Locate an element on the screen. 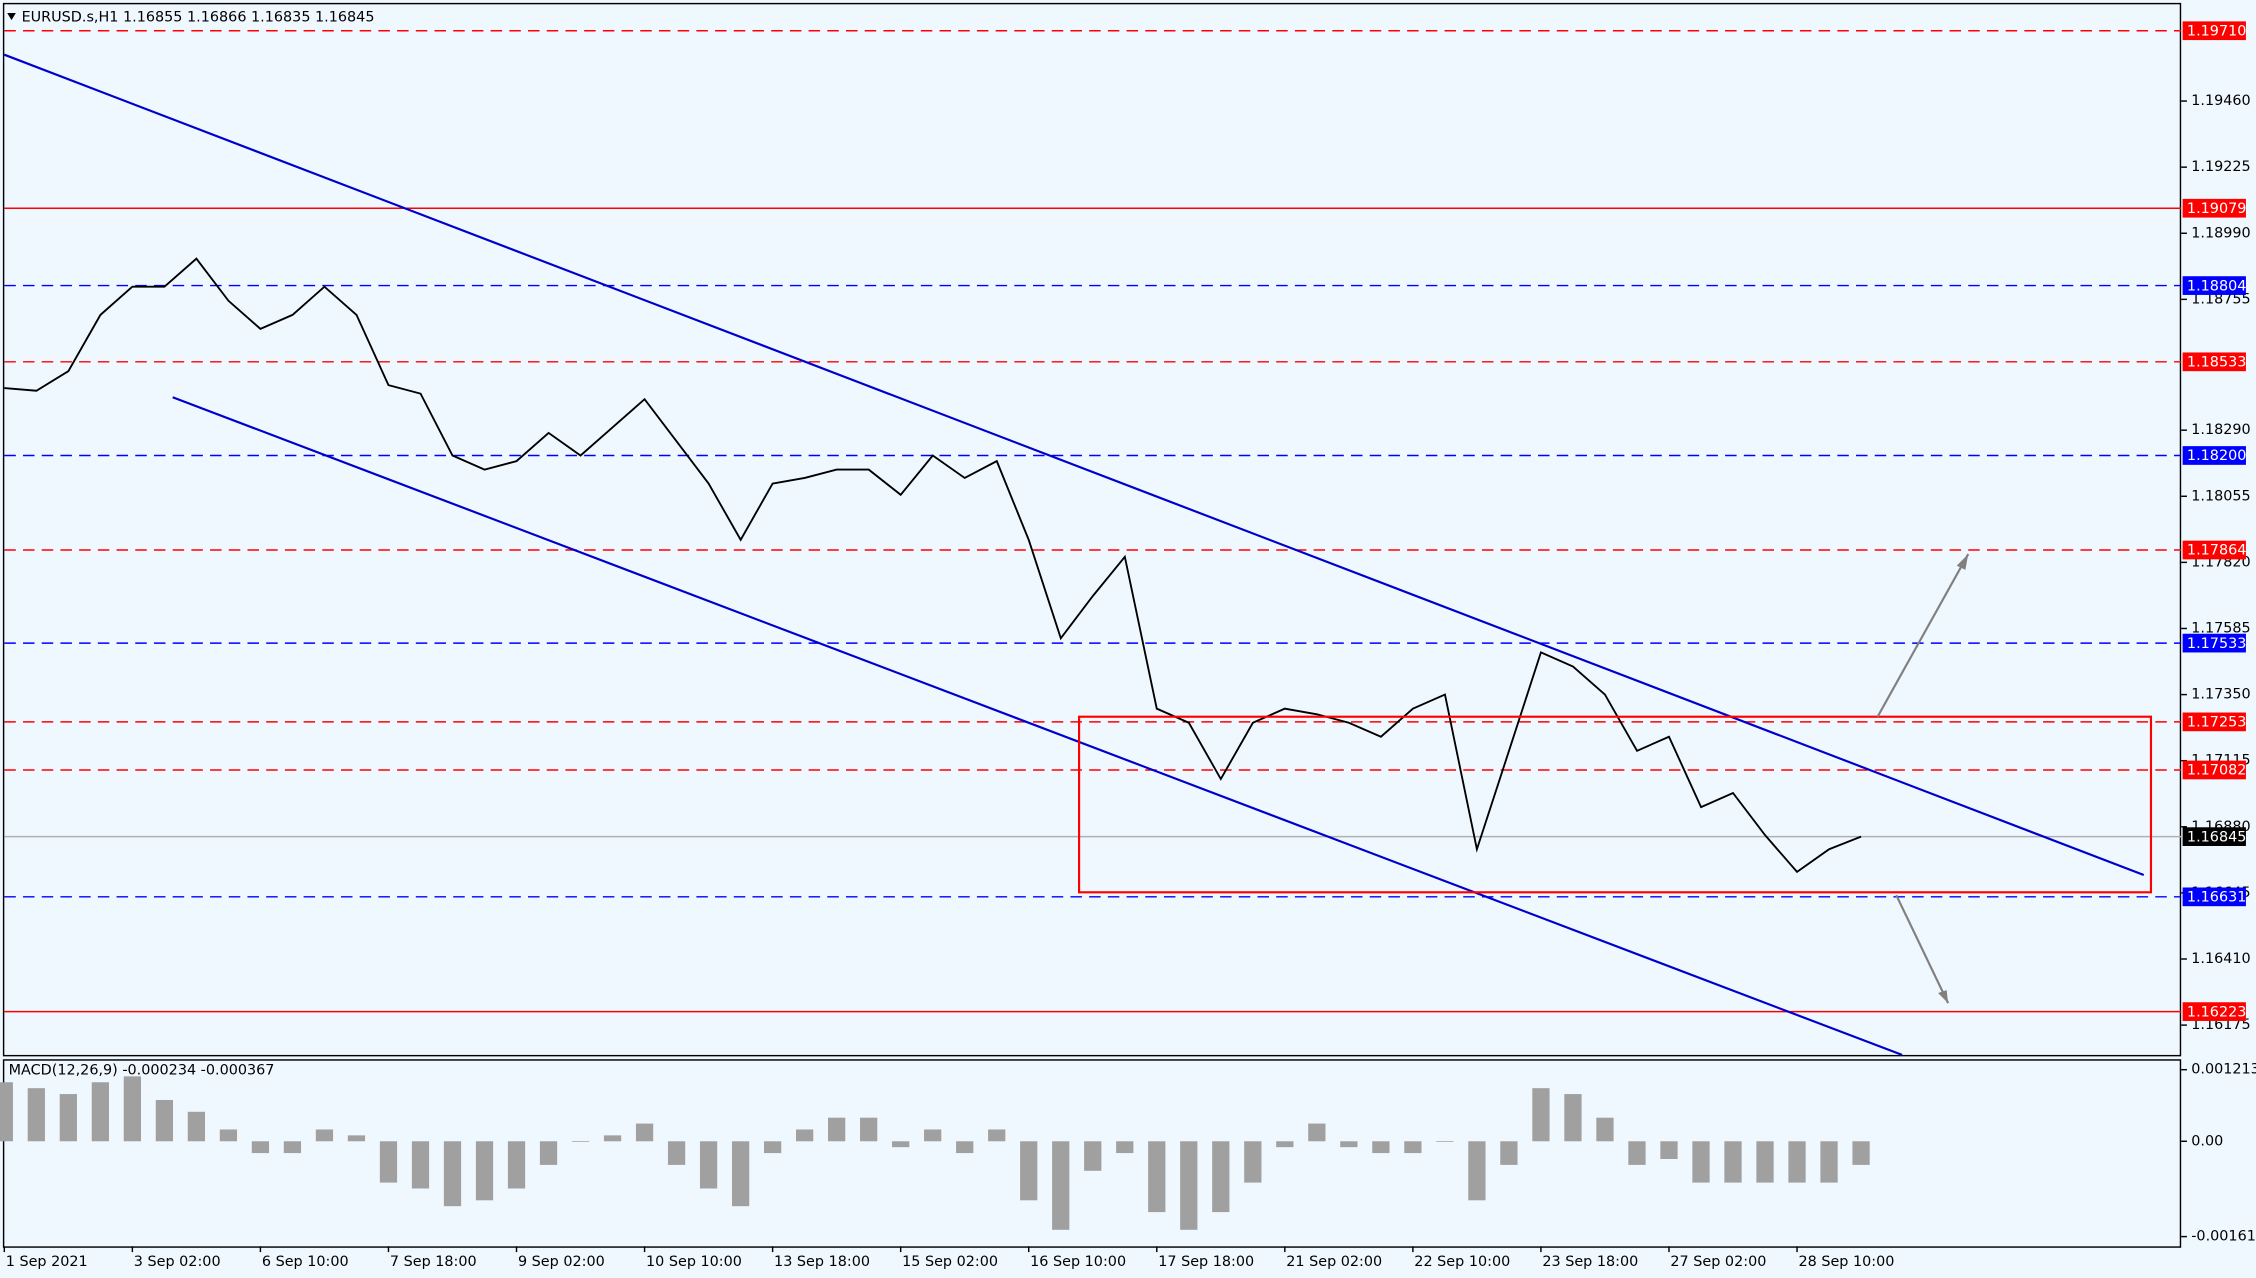 The height and width of the screenshot is (1278, 2256). y-tick-label: 0.00 is located at coordinates (2207, 1141).